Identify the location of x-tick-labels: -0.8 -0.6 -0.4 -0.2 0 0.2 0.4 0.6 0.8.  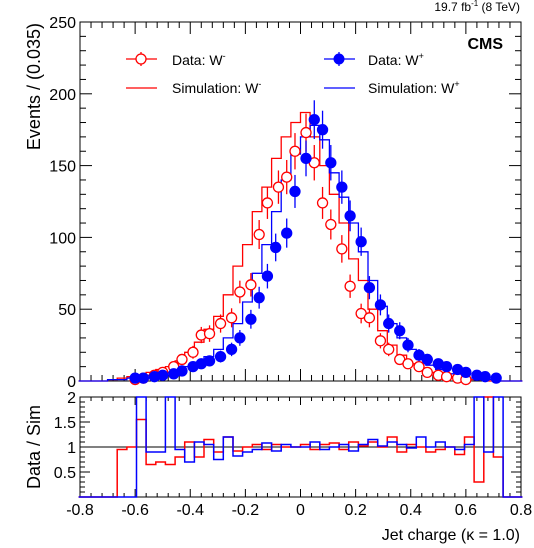
(299, 510).